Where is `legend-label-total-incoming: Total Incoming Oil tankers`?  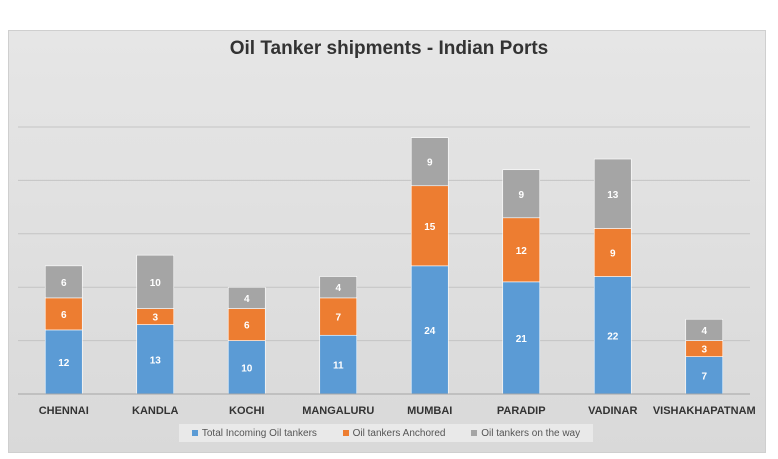
legend-label-total-incoming: Total Incoming Oil tankers is located at coordinates (259, 433).